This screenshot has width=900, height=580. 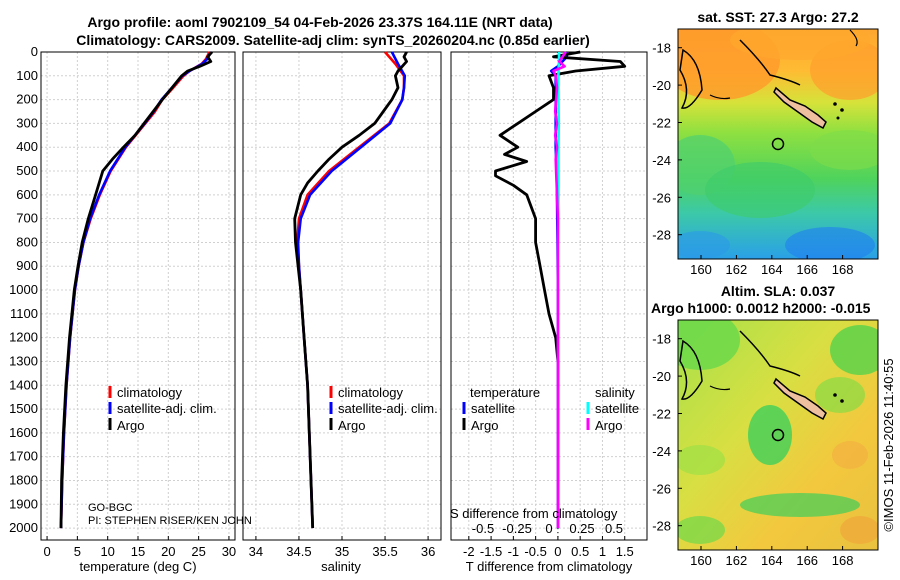 What do you see at coordinates (298, 551) in the screenshot?
I see `sal-xtick-label: 34.5` at bounding box center [298, 551].